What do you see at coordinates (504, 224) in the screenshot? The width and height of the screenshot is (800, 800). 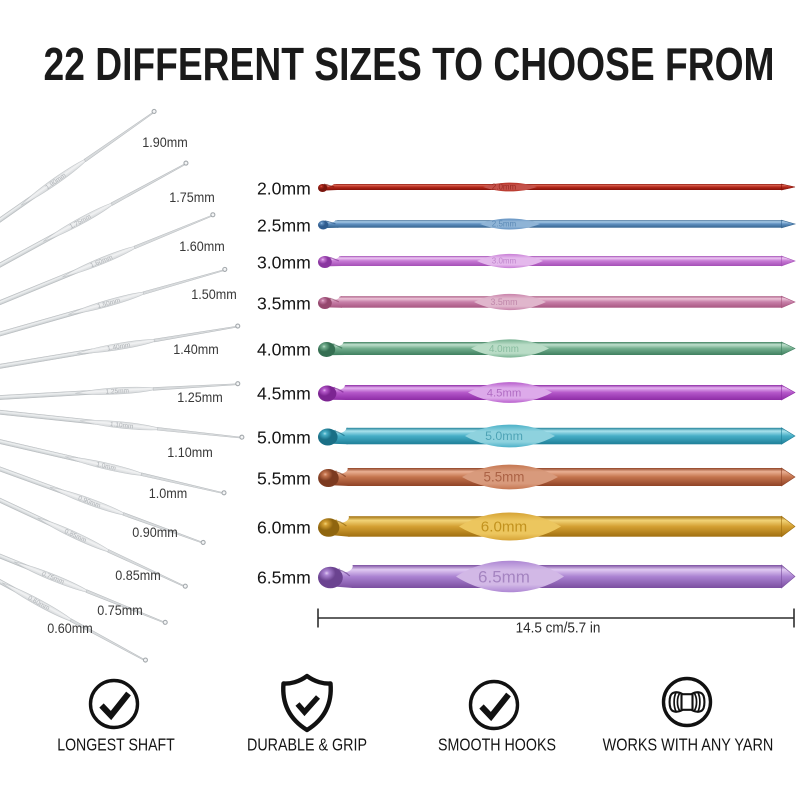 I see `svg-text: 2.5mm` at bounding box center [504, 224].